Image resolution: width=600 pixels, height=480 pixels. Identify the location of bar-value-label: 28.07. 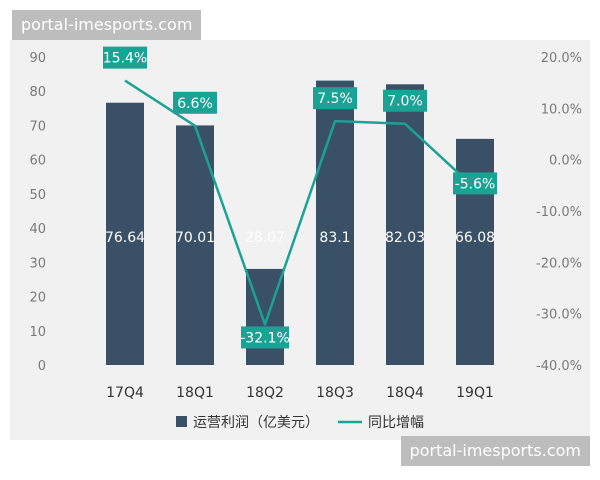
(265, 238).